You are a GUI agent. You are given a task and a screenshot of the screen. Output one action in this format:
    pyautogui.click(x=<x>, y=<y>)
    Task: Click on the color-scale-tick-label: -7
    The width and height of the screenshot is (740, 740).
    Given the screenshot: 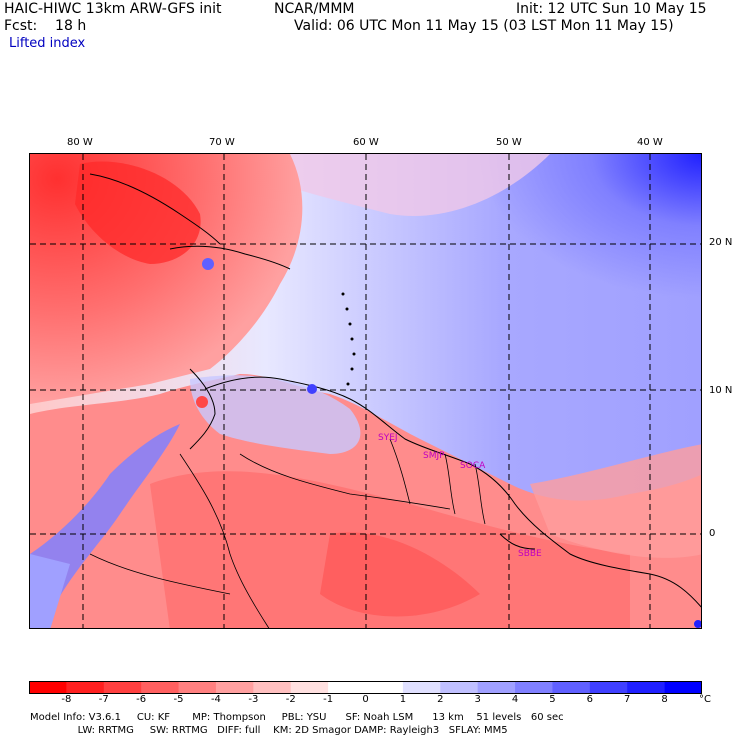 What is the action you would take?
    pyautogui.click(x=103, y=699)
    